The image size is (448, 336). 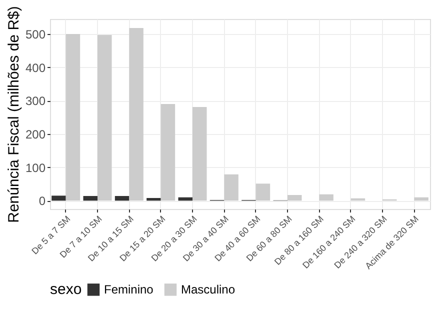 I want to click on y-tick-label: 300, so click(x=35, y=101).